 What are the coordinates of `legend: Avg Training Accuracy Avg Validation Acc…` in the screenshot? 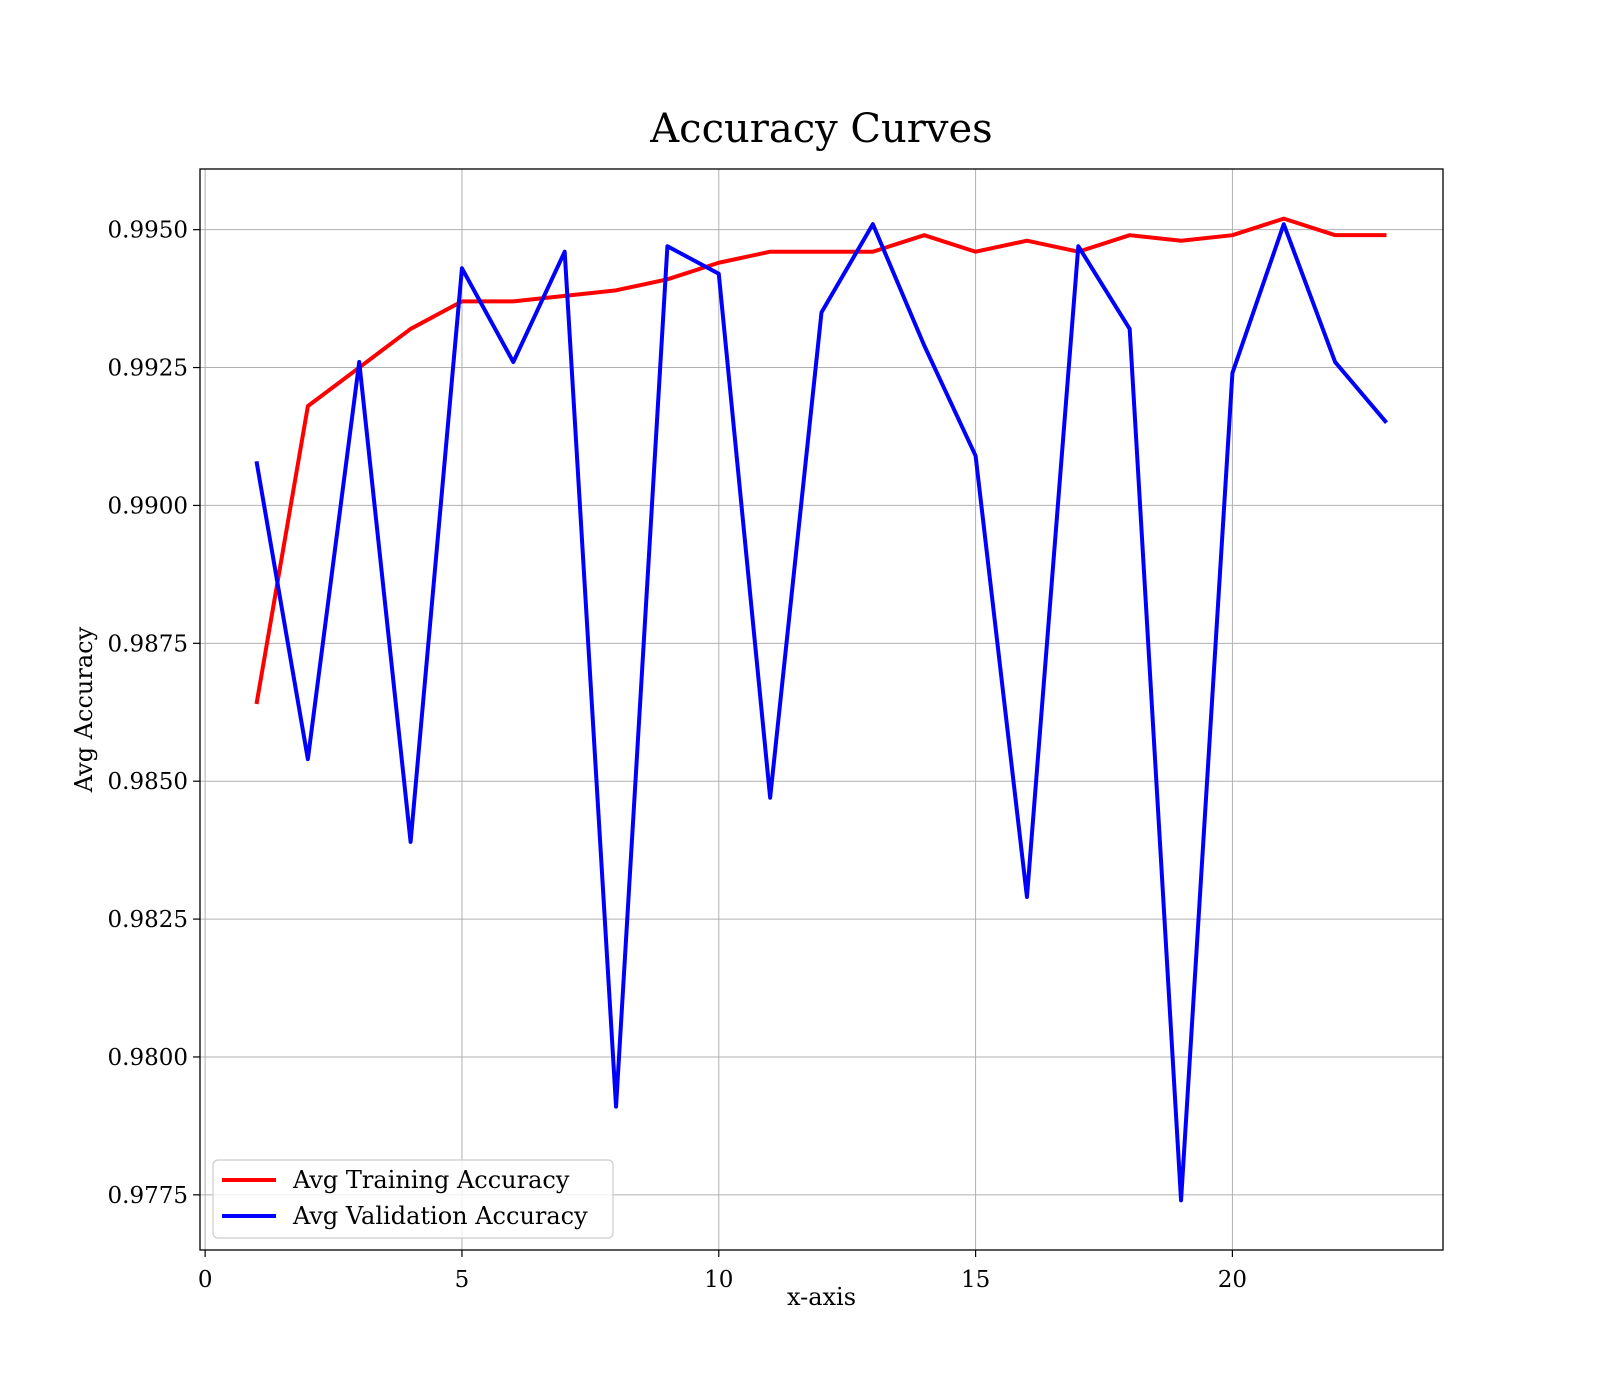 It's located at (413, 1199).